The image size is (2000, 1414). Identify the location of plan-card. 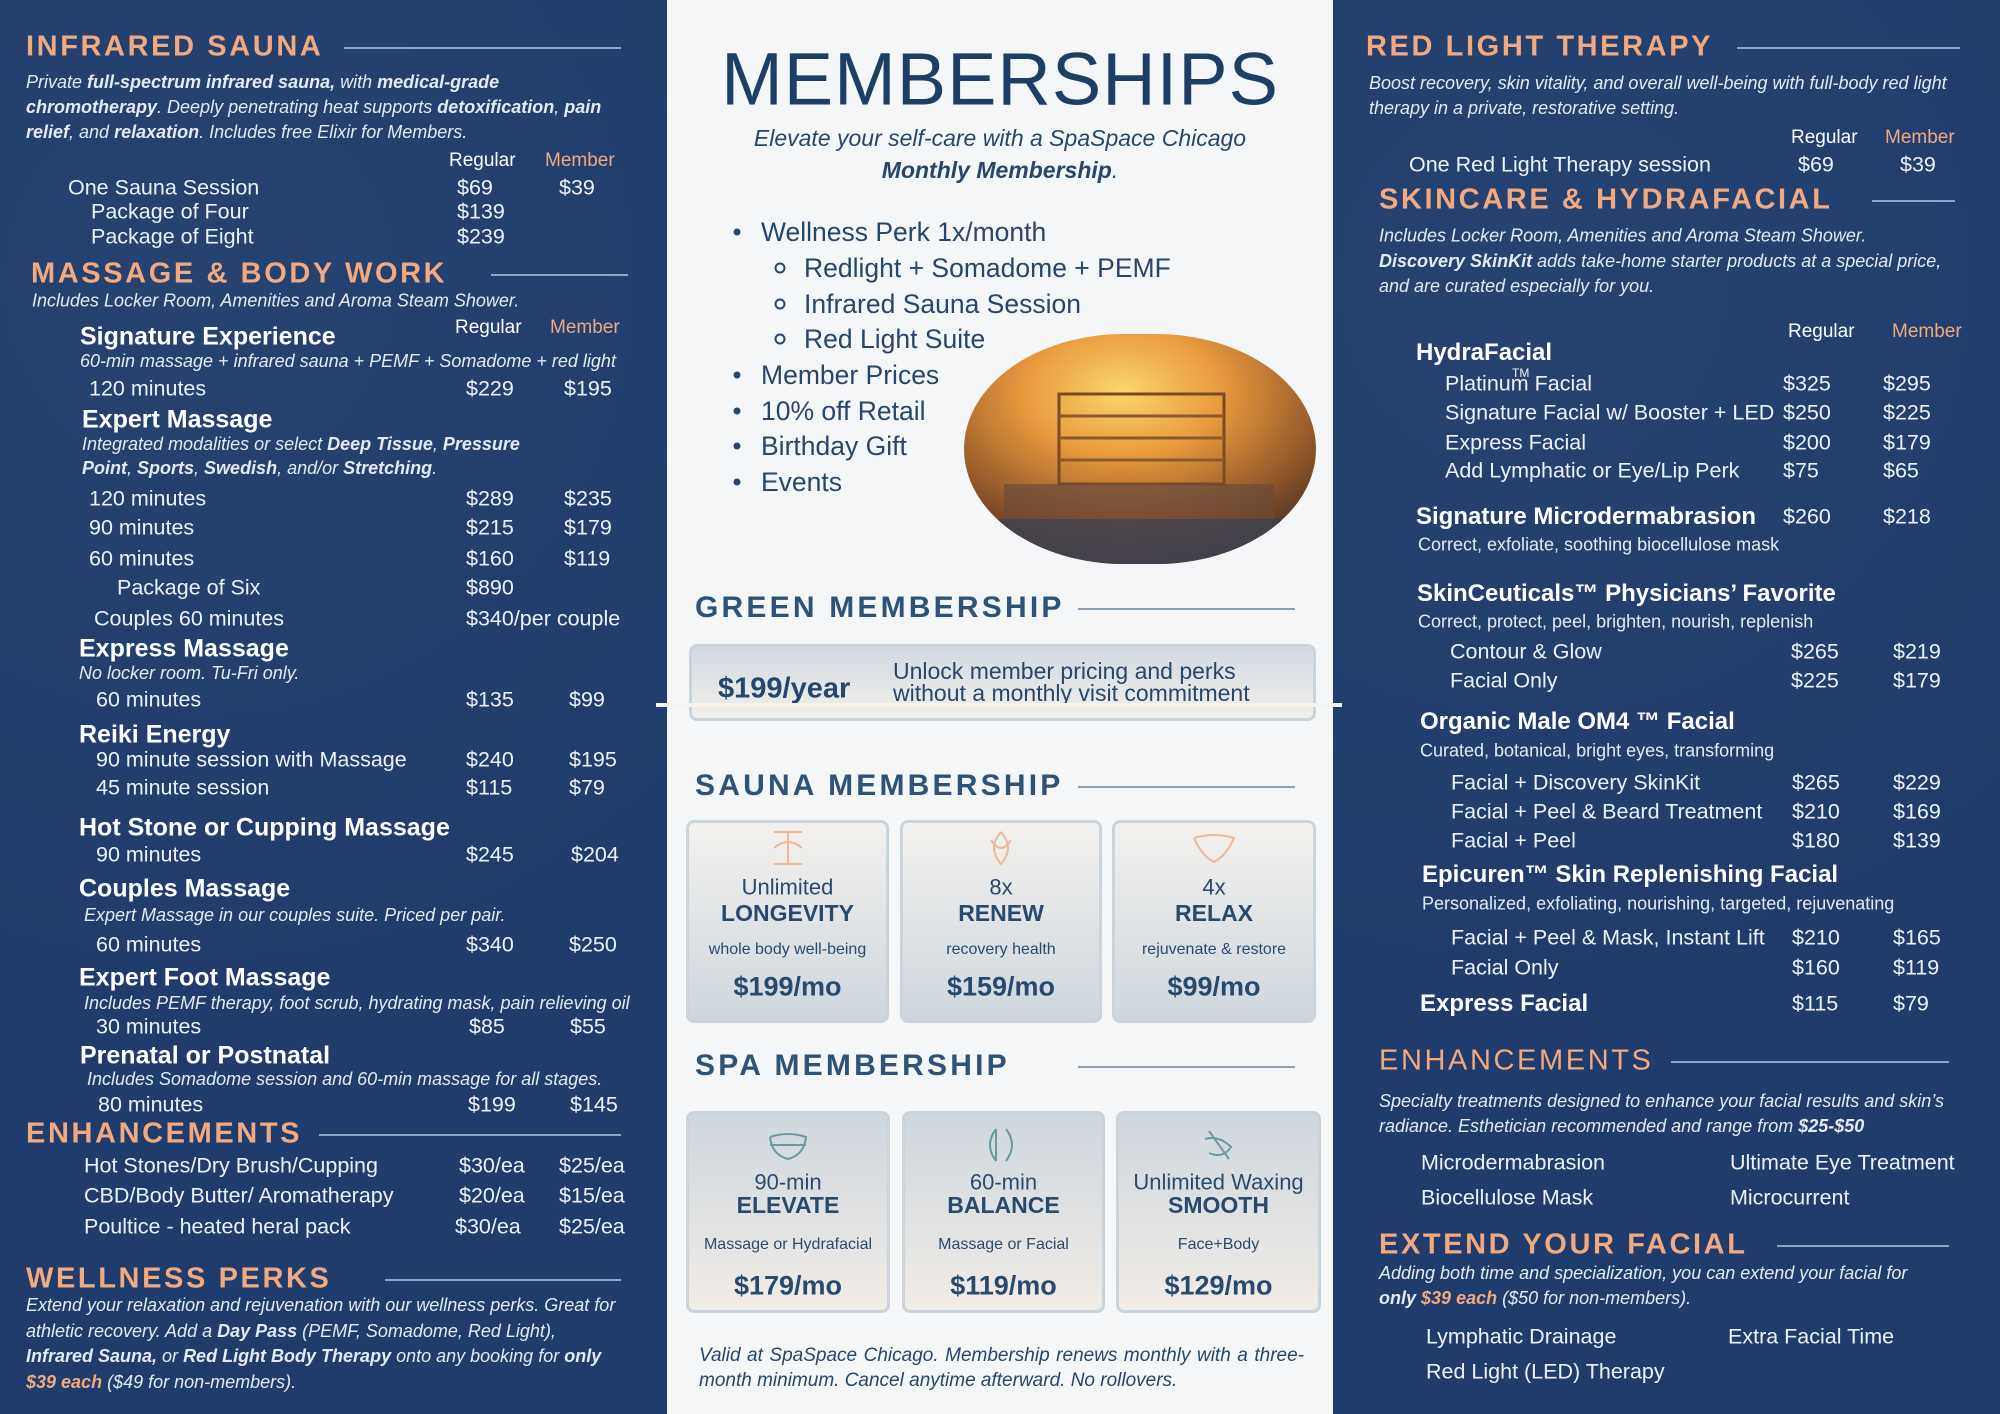
(1001, 921).